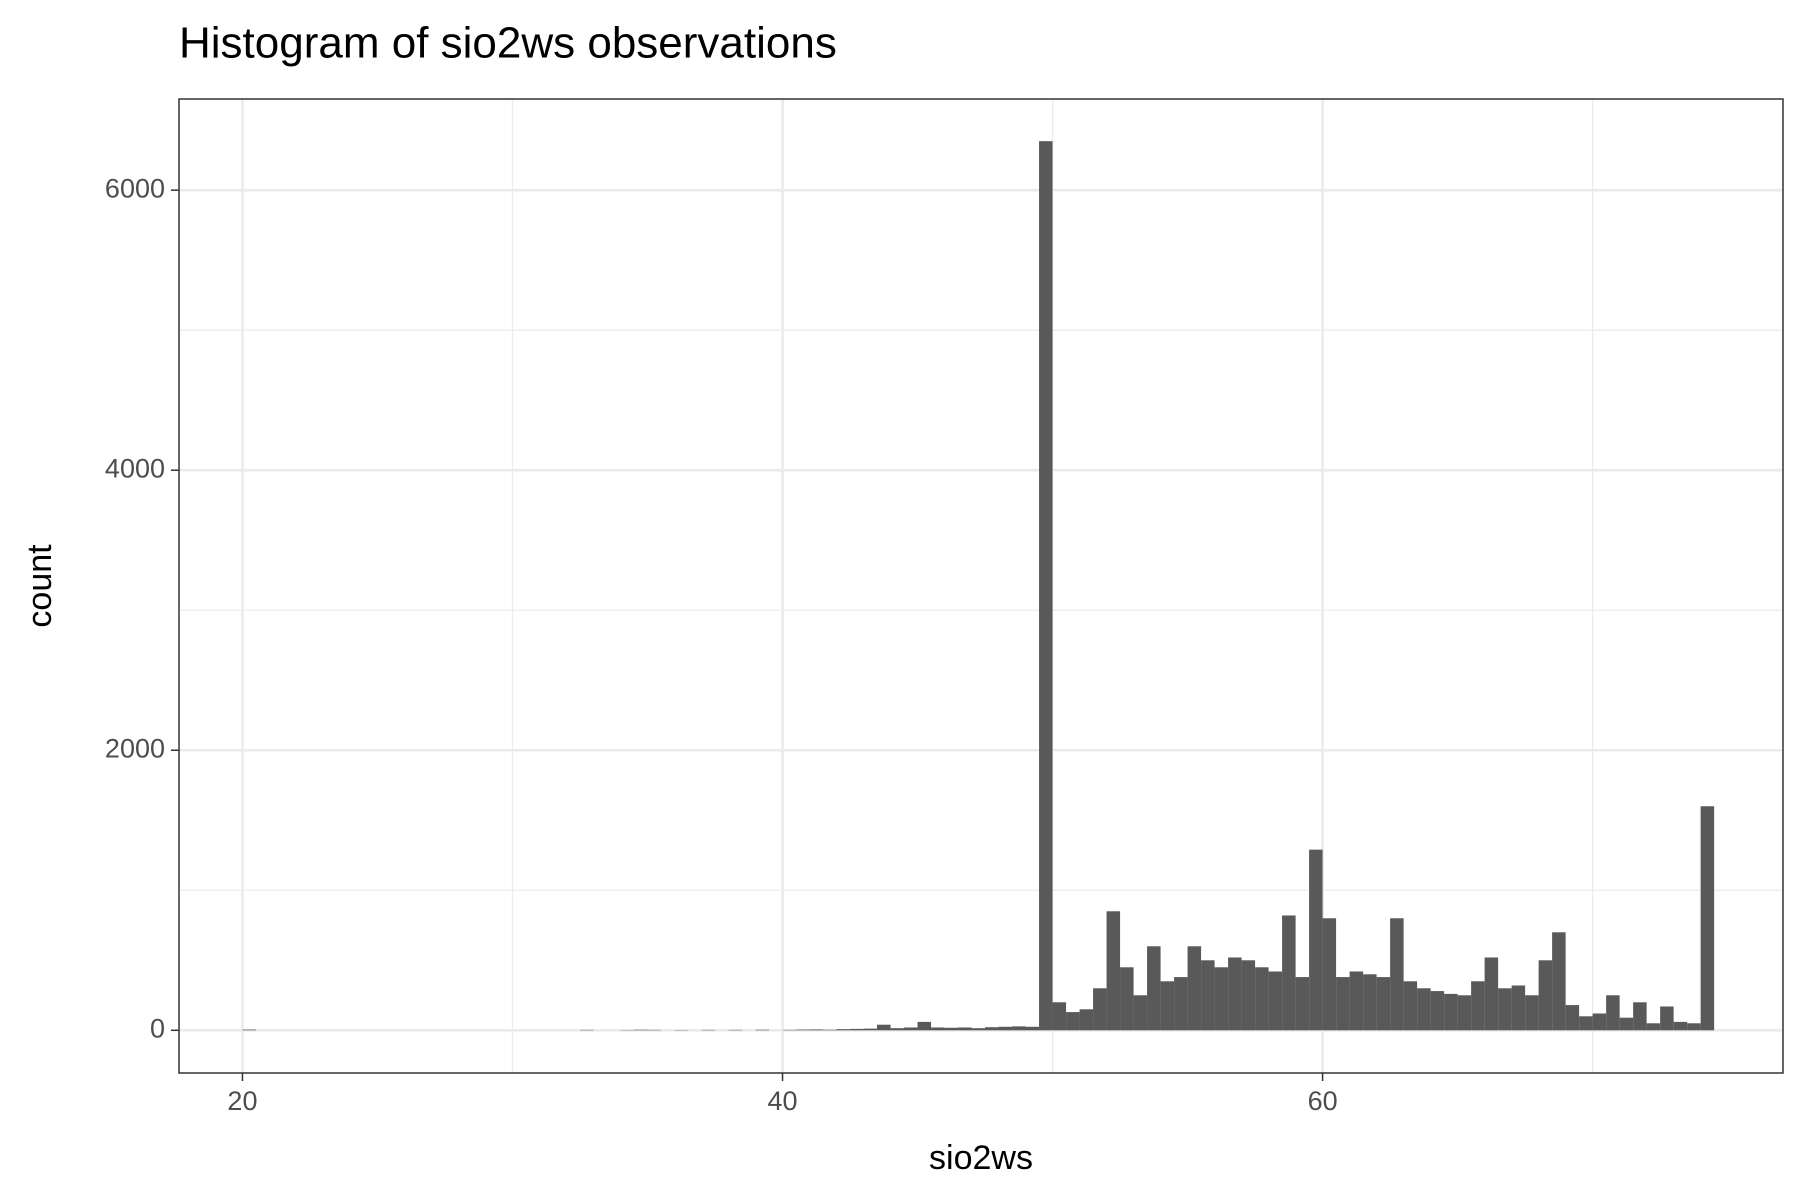 This screenshot has width=1800, height=1200. I want to click on y-tick-label: 2000, so click(135, 748).